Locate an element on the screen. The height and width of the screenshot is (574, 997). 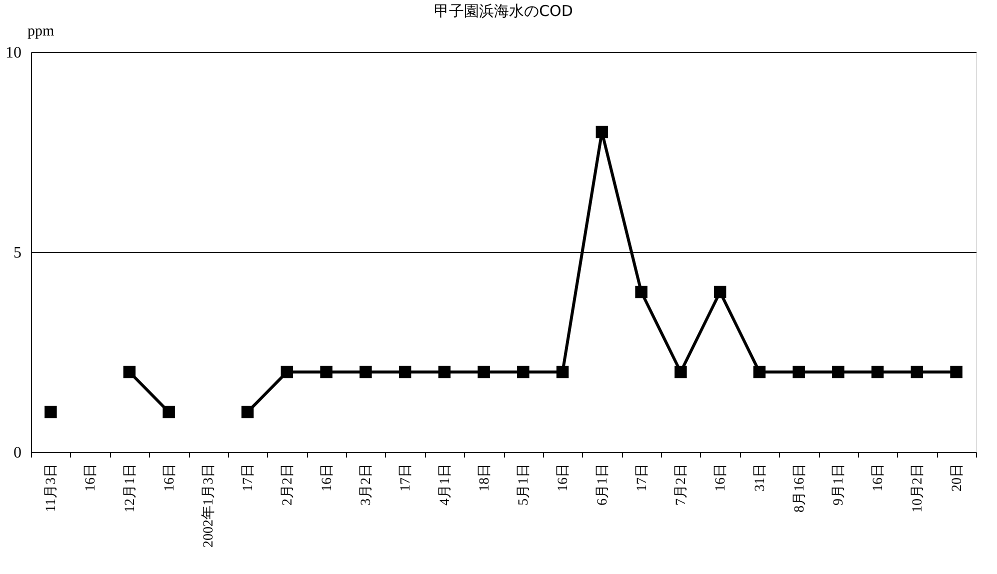
x-tick-label: 2月2日 is located at coordinates (288, 485).